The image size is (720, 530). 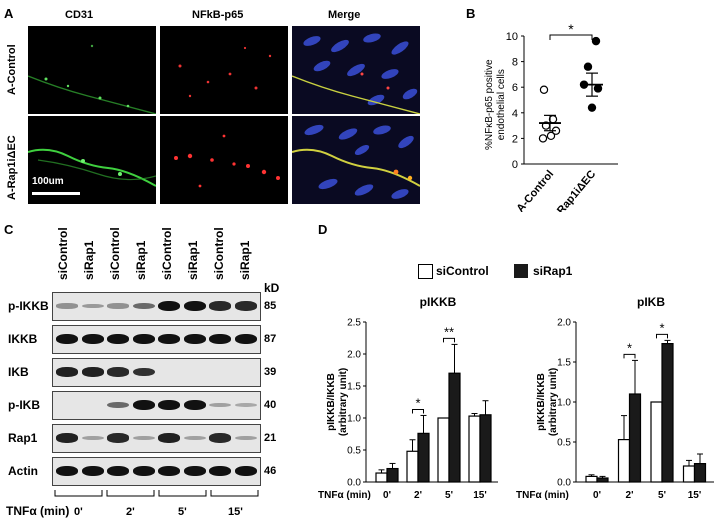 I want to click on category-label: A-Rap1iΔEC, so click(x=572, y=190).